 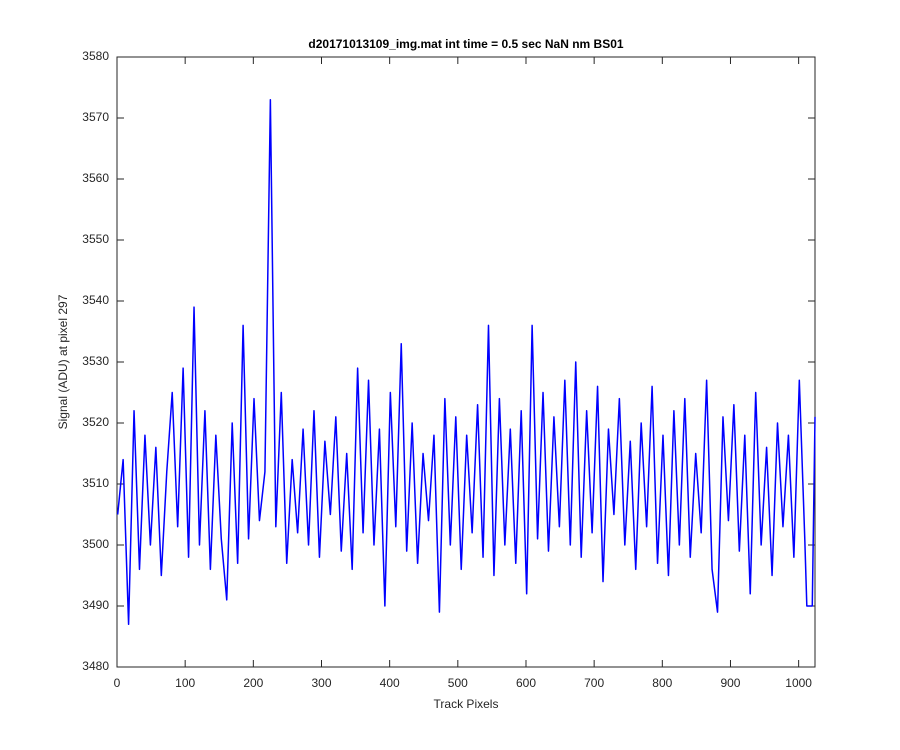 I want to click on x-tick-label: 600, so click(x=526, y=683).